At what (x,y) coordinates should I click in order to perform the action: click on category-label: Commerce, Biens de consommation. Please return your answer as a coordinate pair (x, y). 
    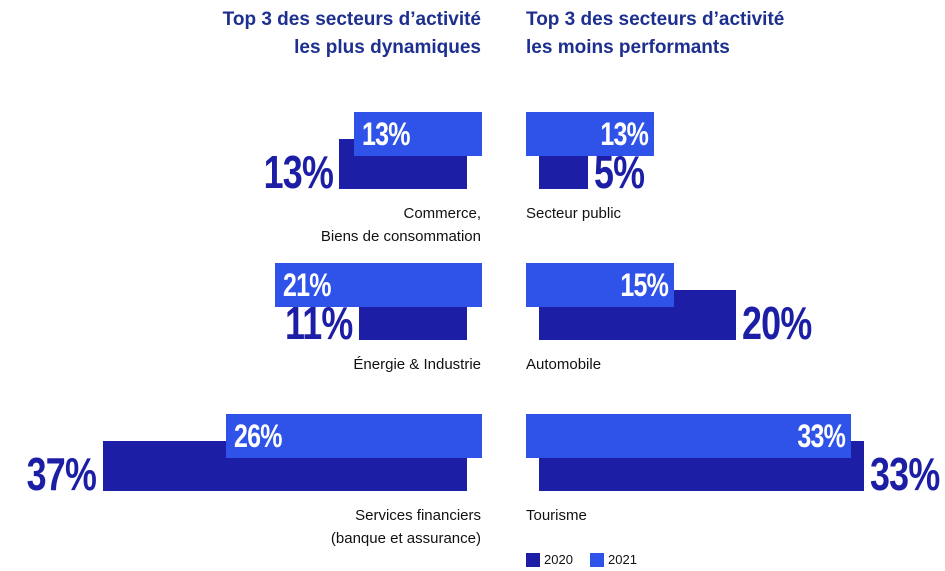
    Looking at the image, I should click on (400, 225).